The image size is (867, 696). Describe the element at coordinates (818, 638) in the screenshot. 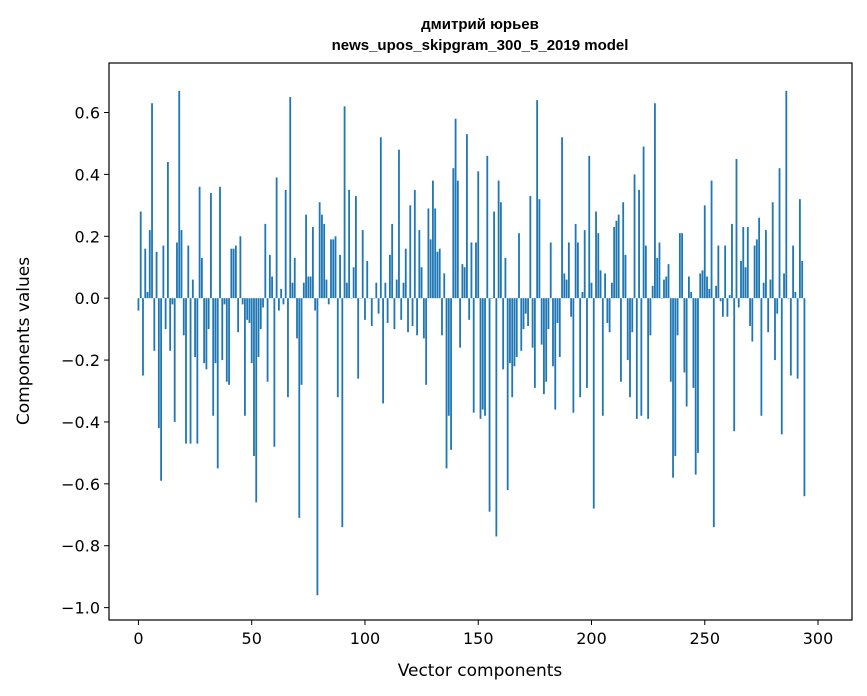

I see `x-tick-label: 300` at that location.